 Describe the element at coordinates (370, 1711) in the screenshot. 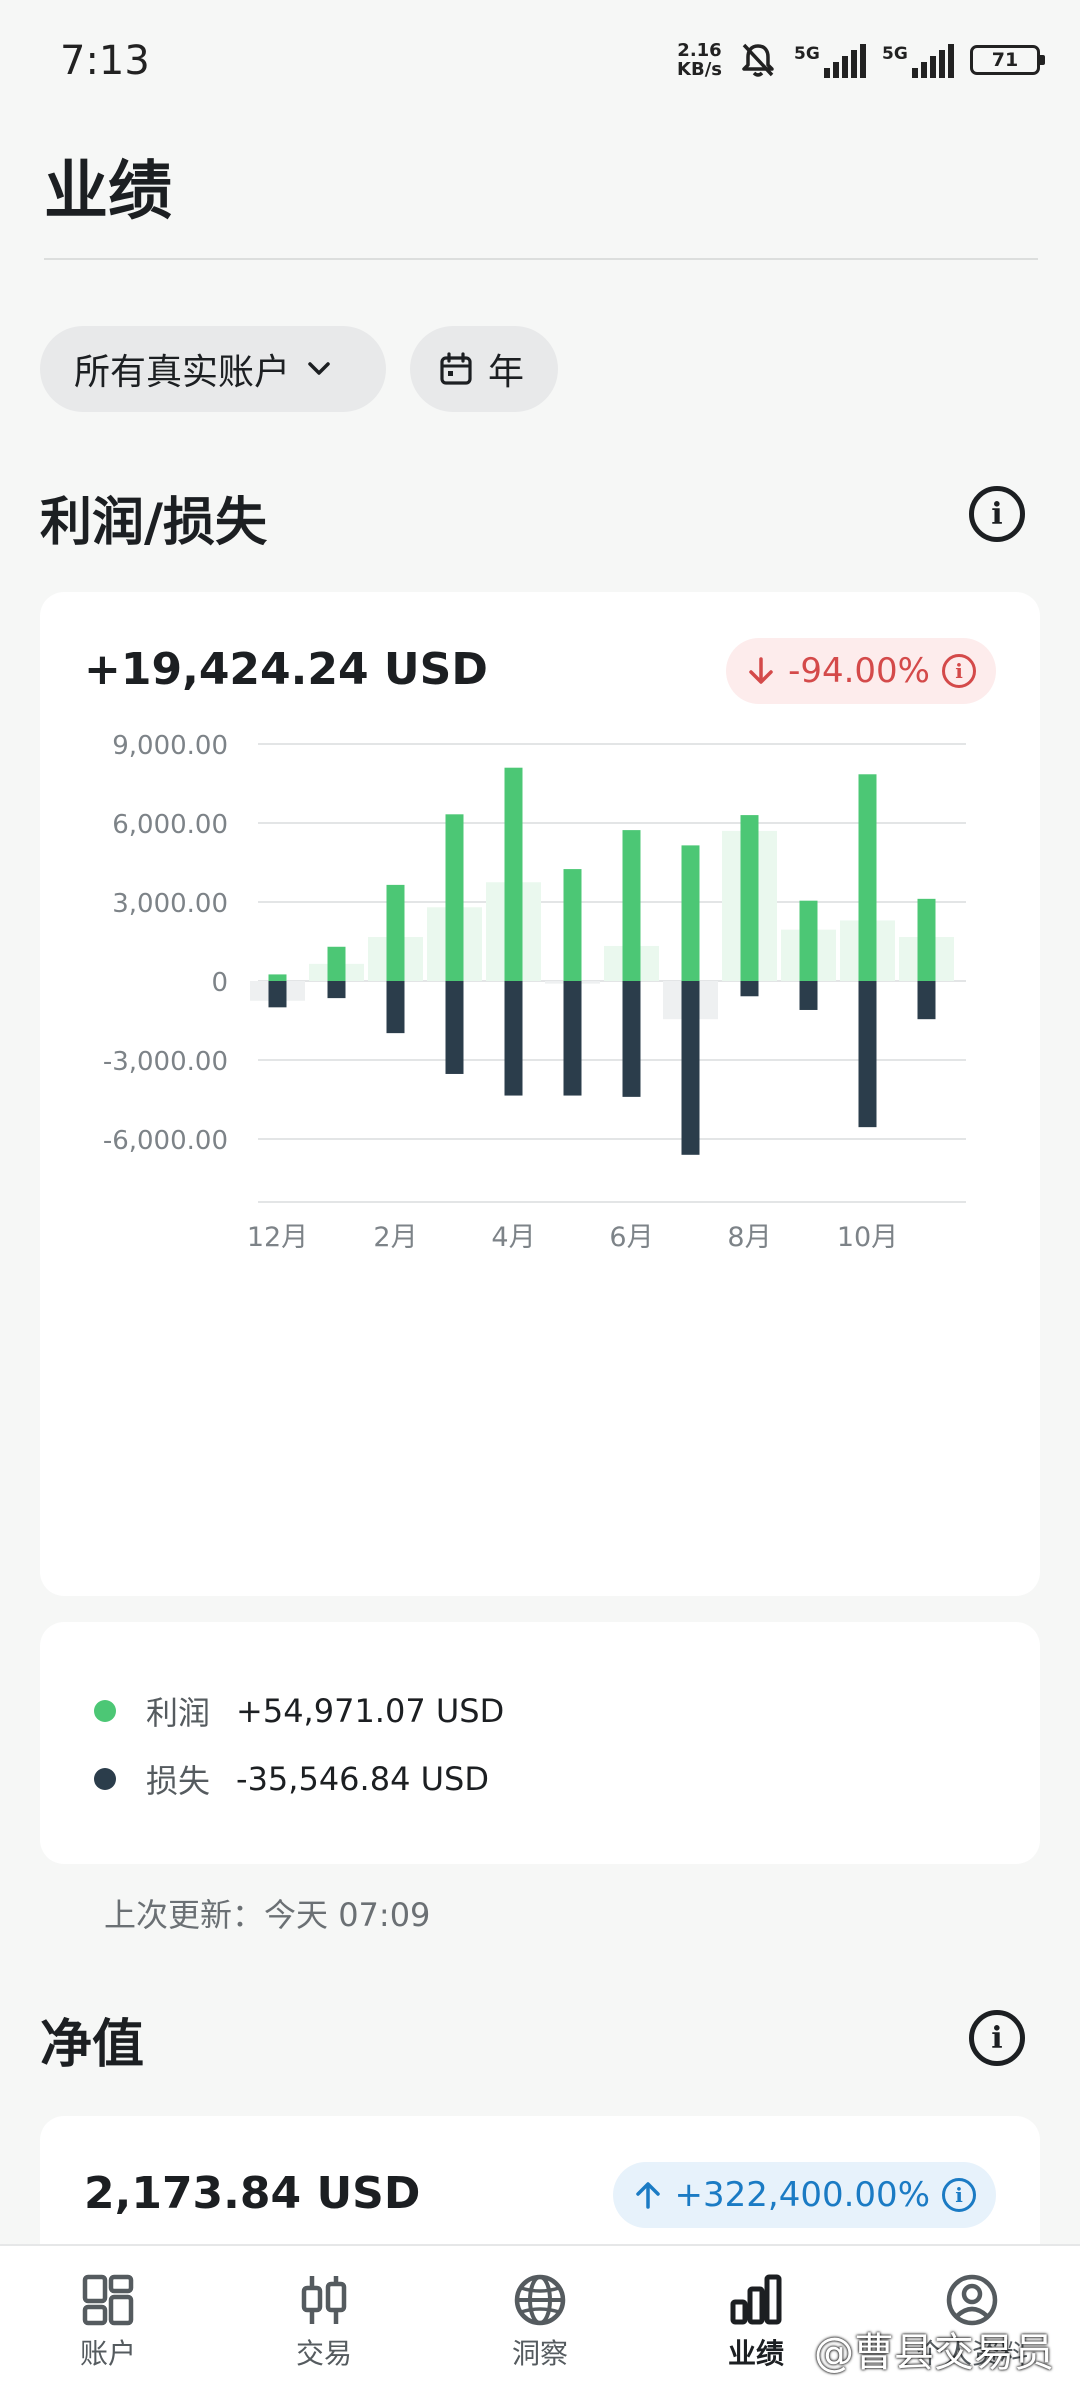

I see `legend-profit-value: +54,971.07 USD` at that location.